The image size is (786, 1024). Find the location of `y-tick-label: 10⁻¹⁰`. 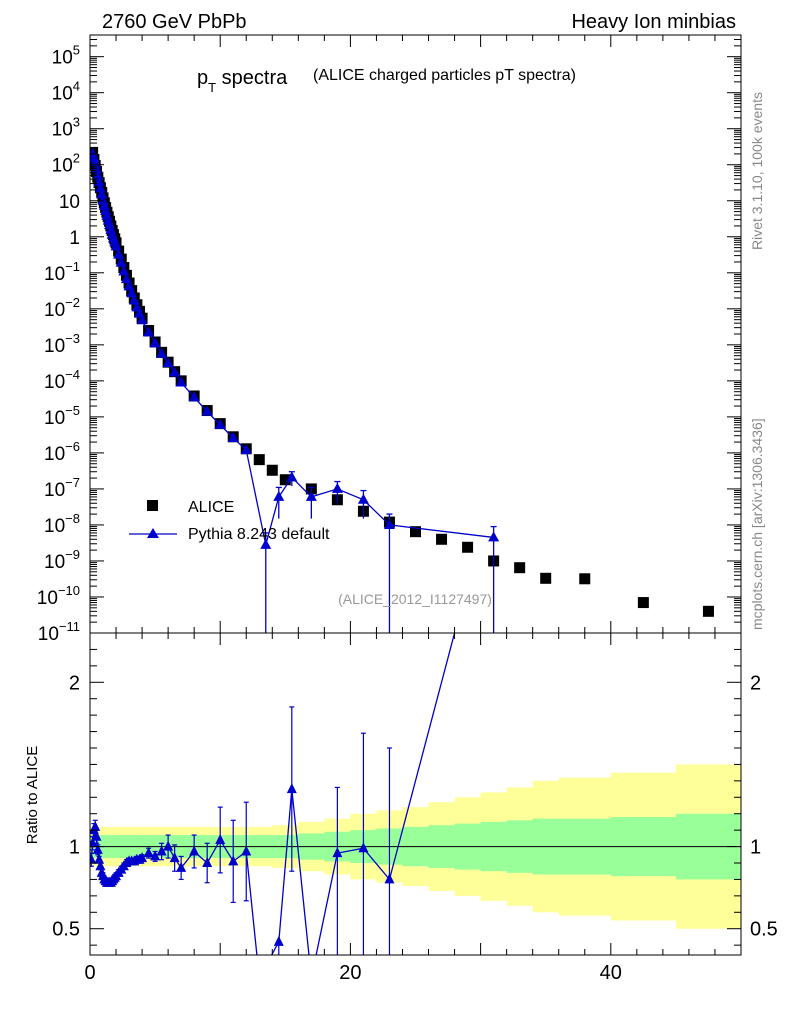

y-tick-label: 10⁻¹⁰ is located at coordinates (58, 596).